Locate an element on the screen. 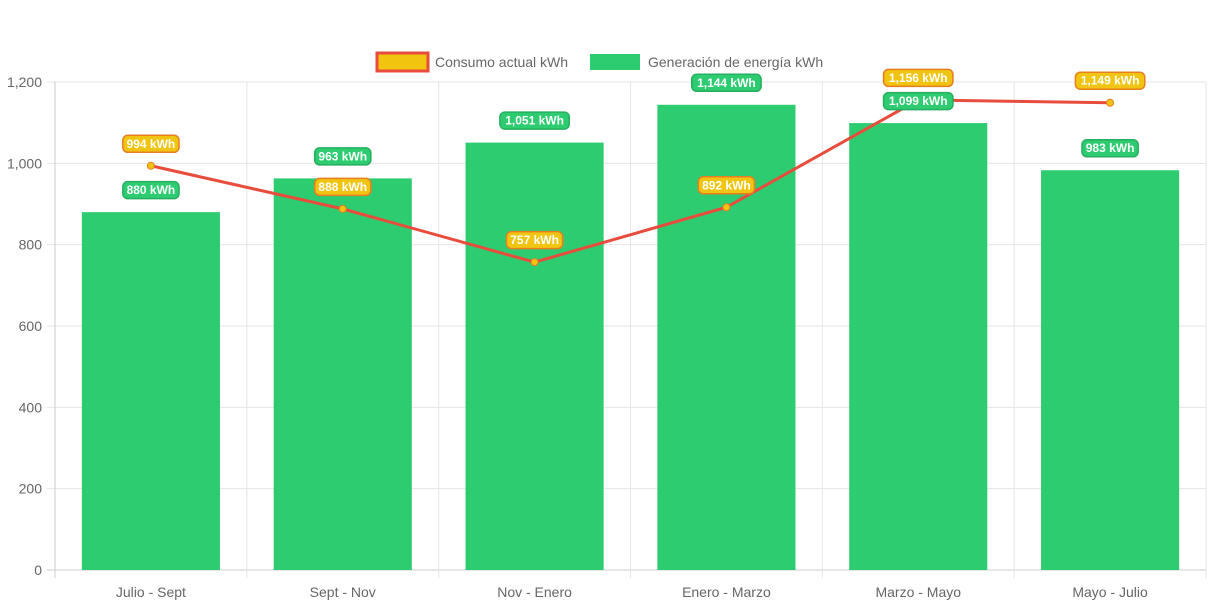 The height and width of the screenshot is (606, 1213). line-data-label: 1,156 kWh is located at coordinates (918, 78).